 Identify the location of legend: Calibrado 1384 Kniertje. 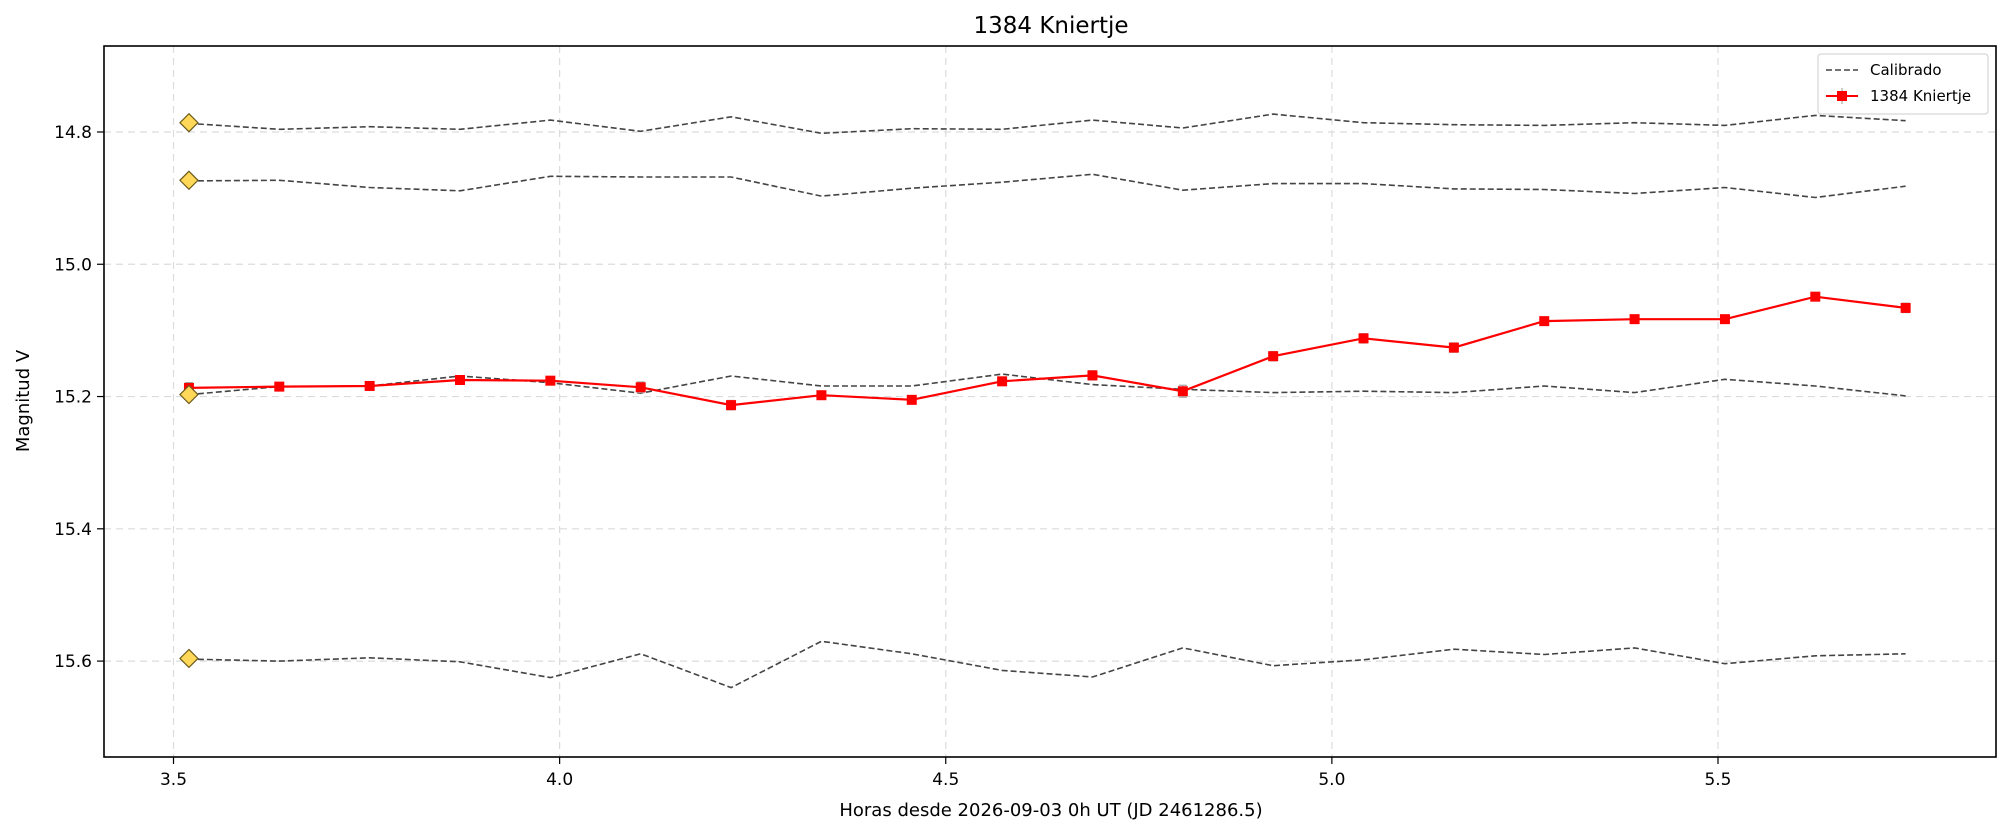
(1903, 84).